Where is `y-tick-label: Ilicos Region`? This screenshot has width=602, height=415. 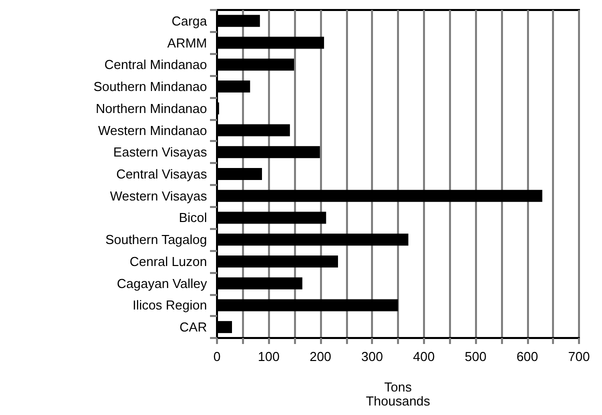 y-tick-label: Ilicos Region is located at coordinates (169, 305).